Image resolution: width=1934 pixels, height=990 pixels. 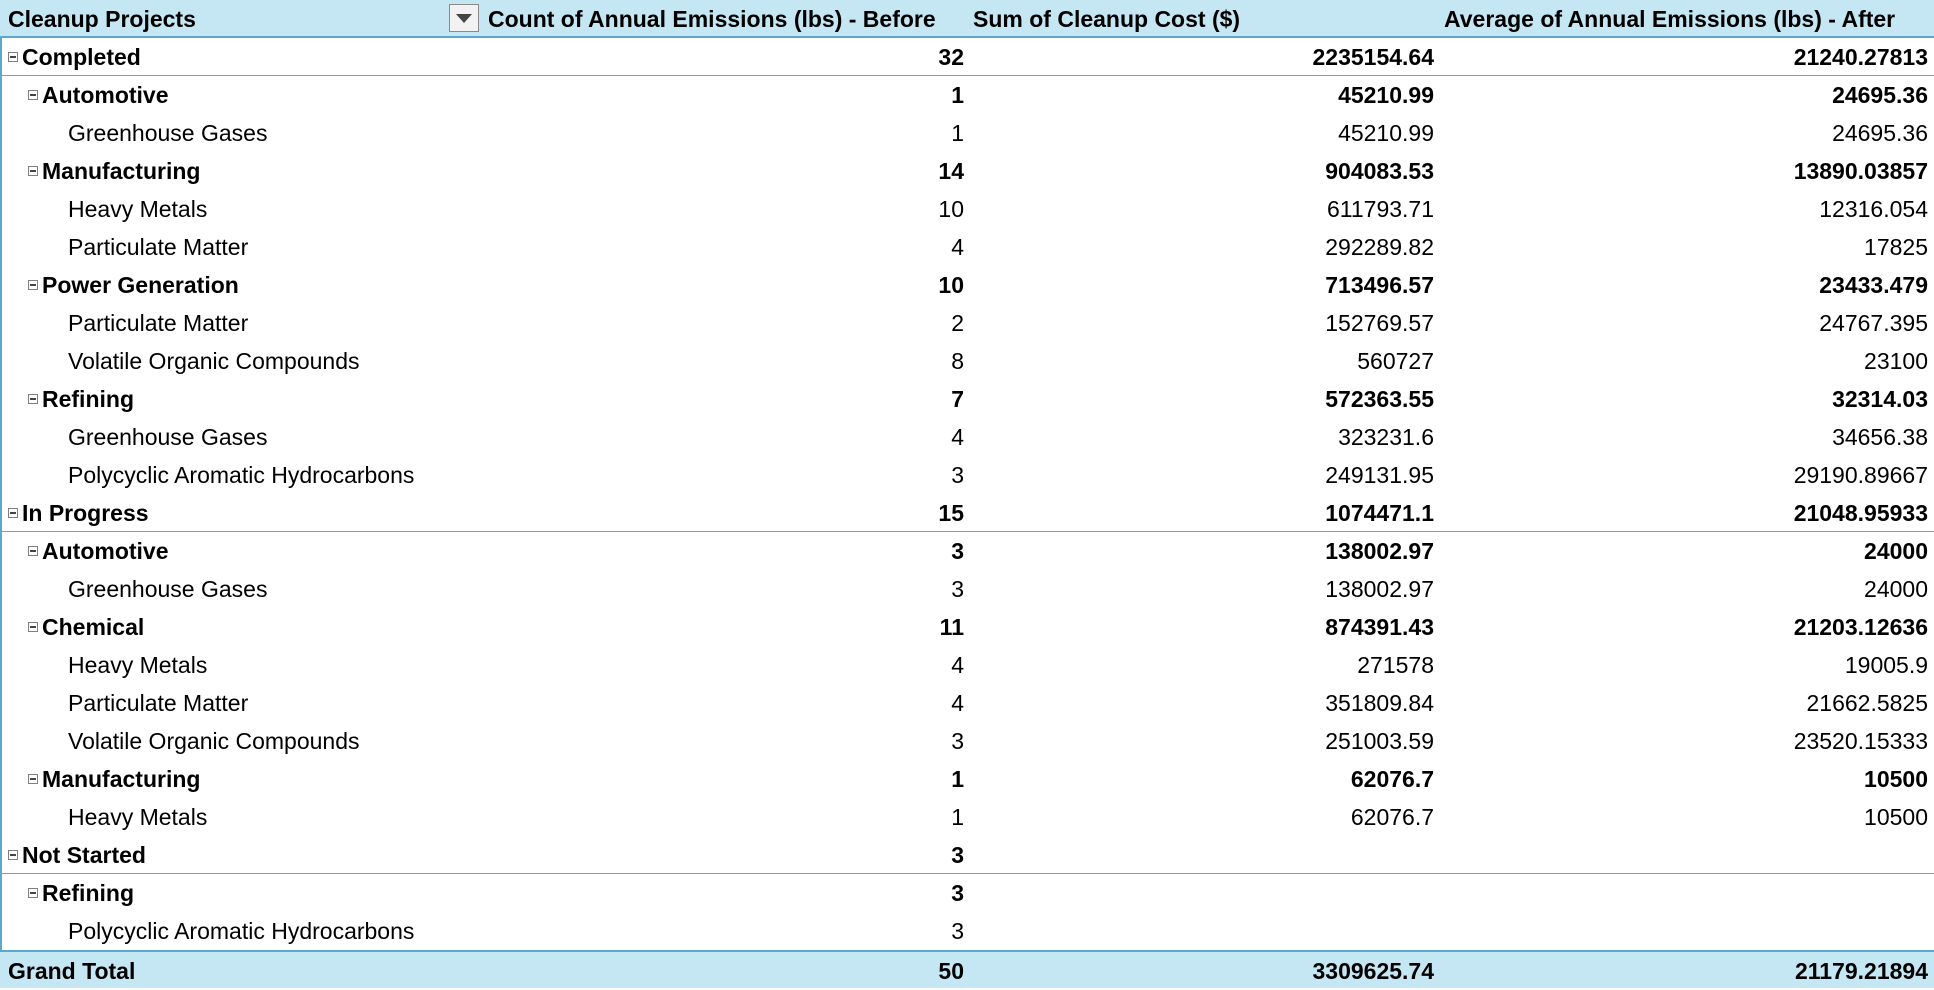 I want to click on avg-after-cell: 21240.27813, so click(x=1860, y=57).